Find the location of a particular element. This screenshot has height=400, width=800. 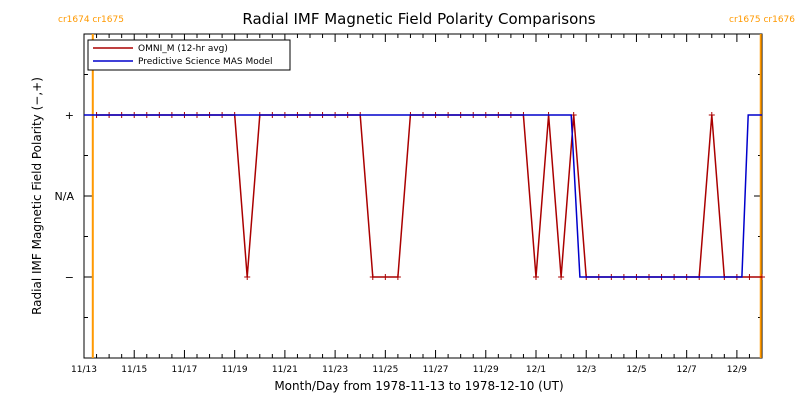

legend-box is located at coordinates (189, 55).